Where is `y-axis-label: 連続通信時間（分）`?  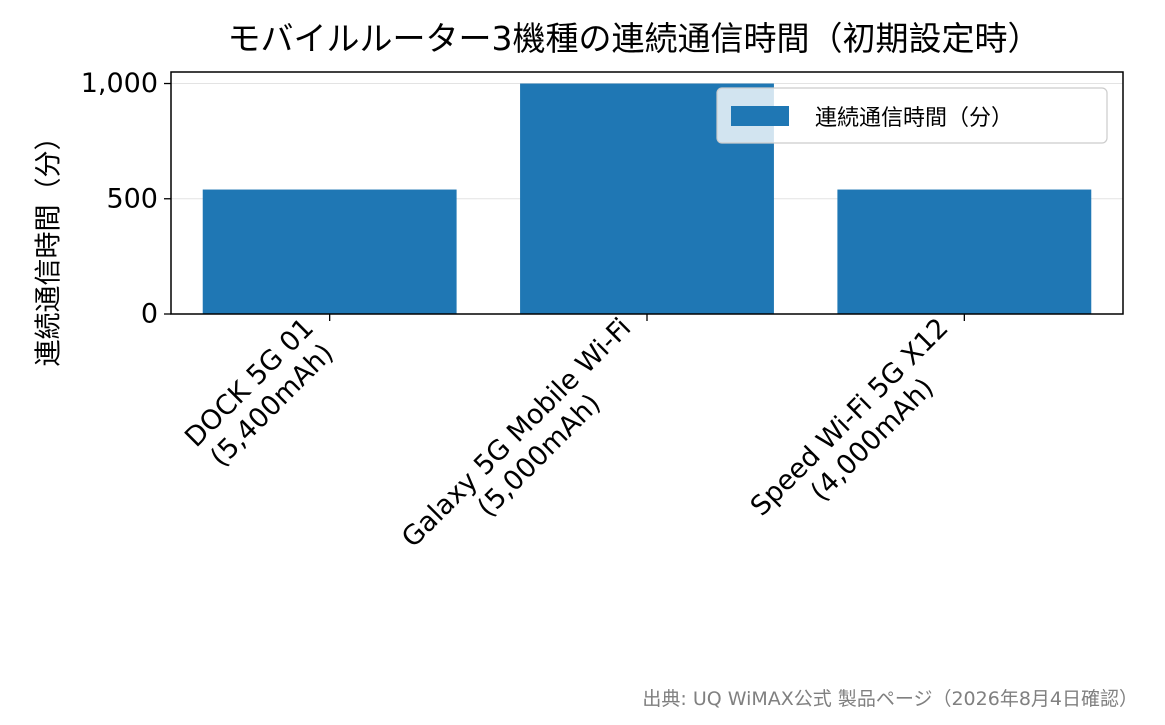
y-axis-label: 連続通信時間（分） is located at coordinates (49, 245).